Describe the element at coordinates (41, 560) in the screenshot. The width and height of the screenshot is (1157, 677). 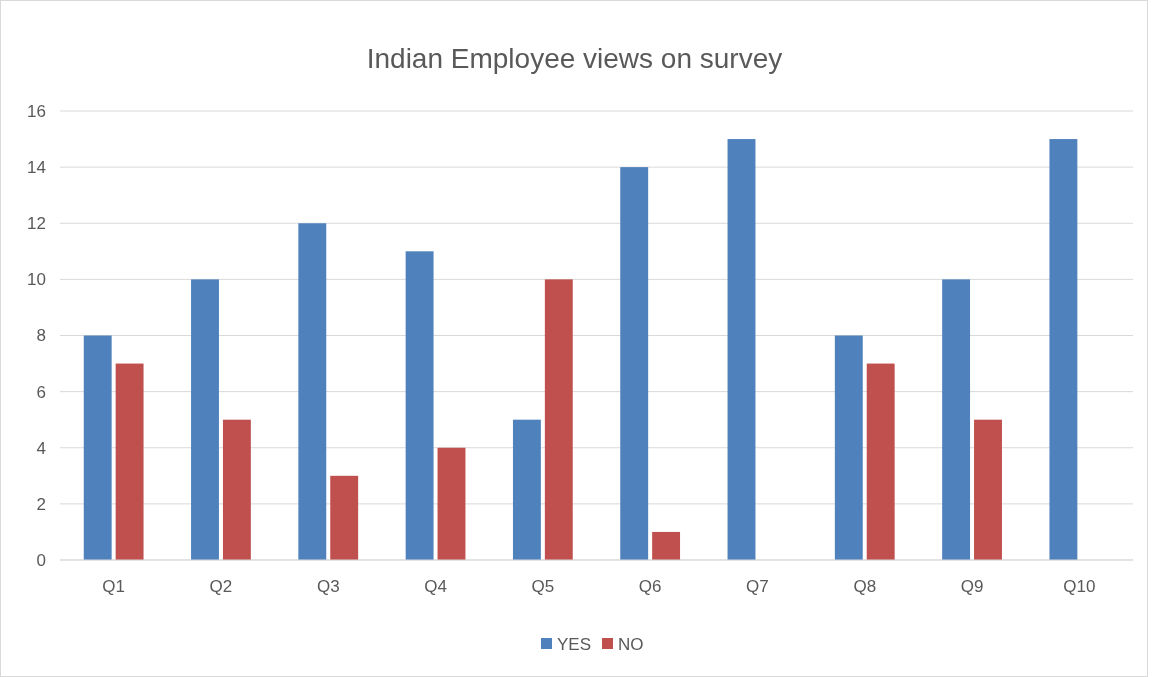
I see `y-tick-label: 0` at that location.